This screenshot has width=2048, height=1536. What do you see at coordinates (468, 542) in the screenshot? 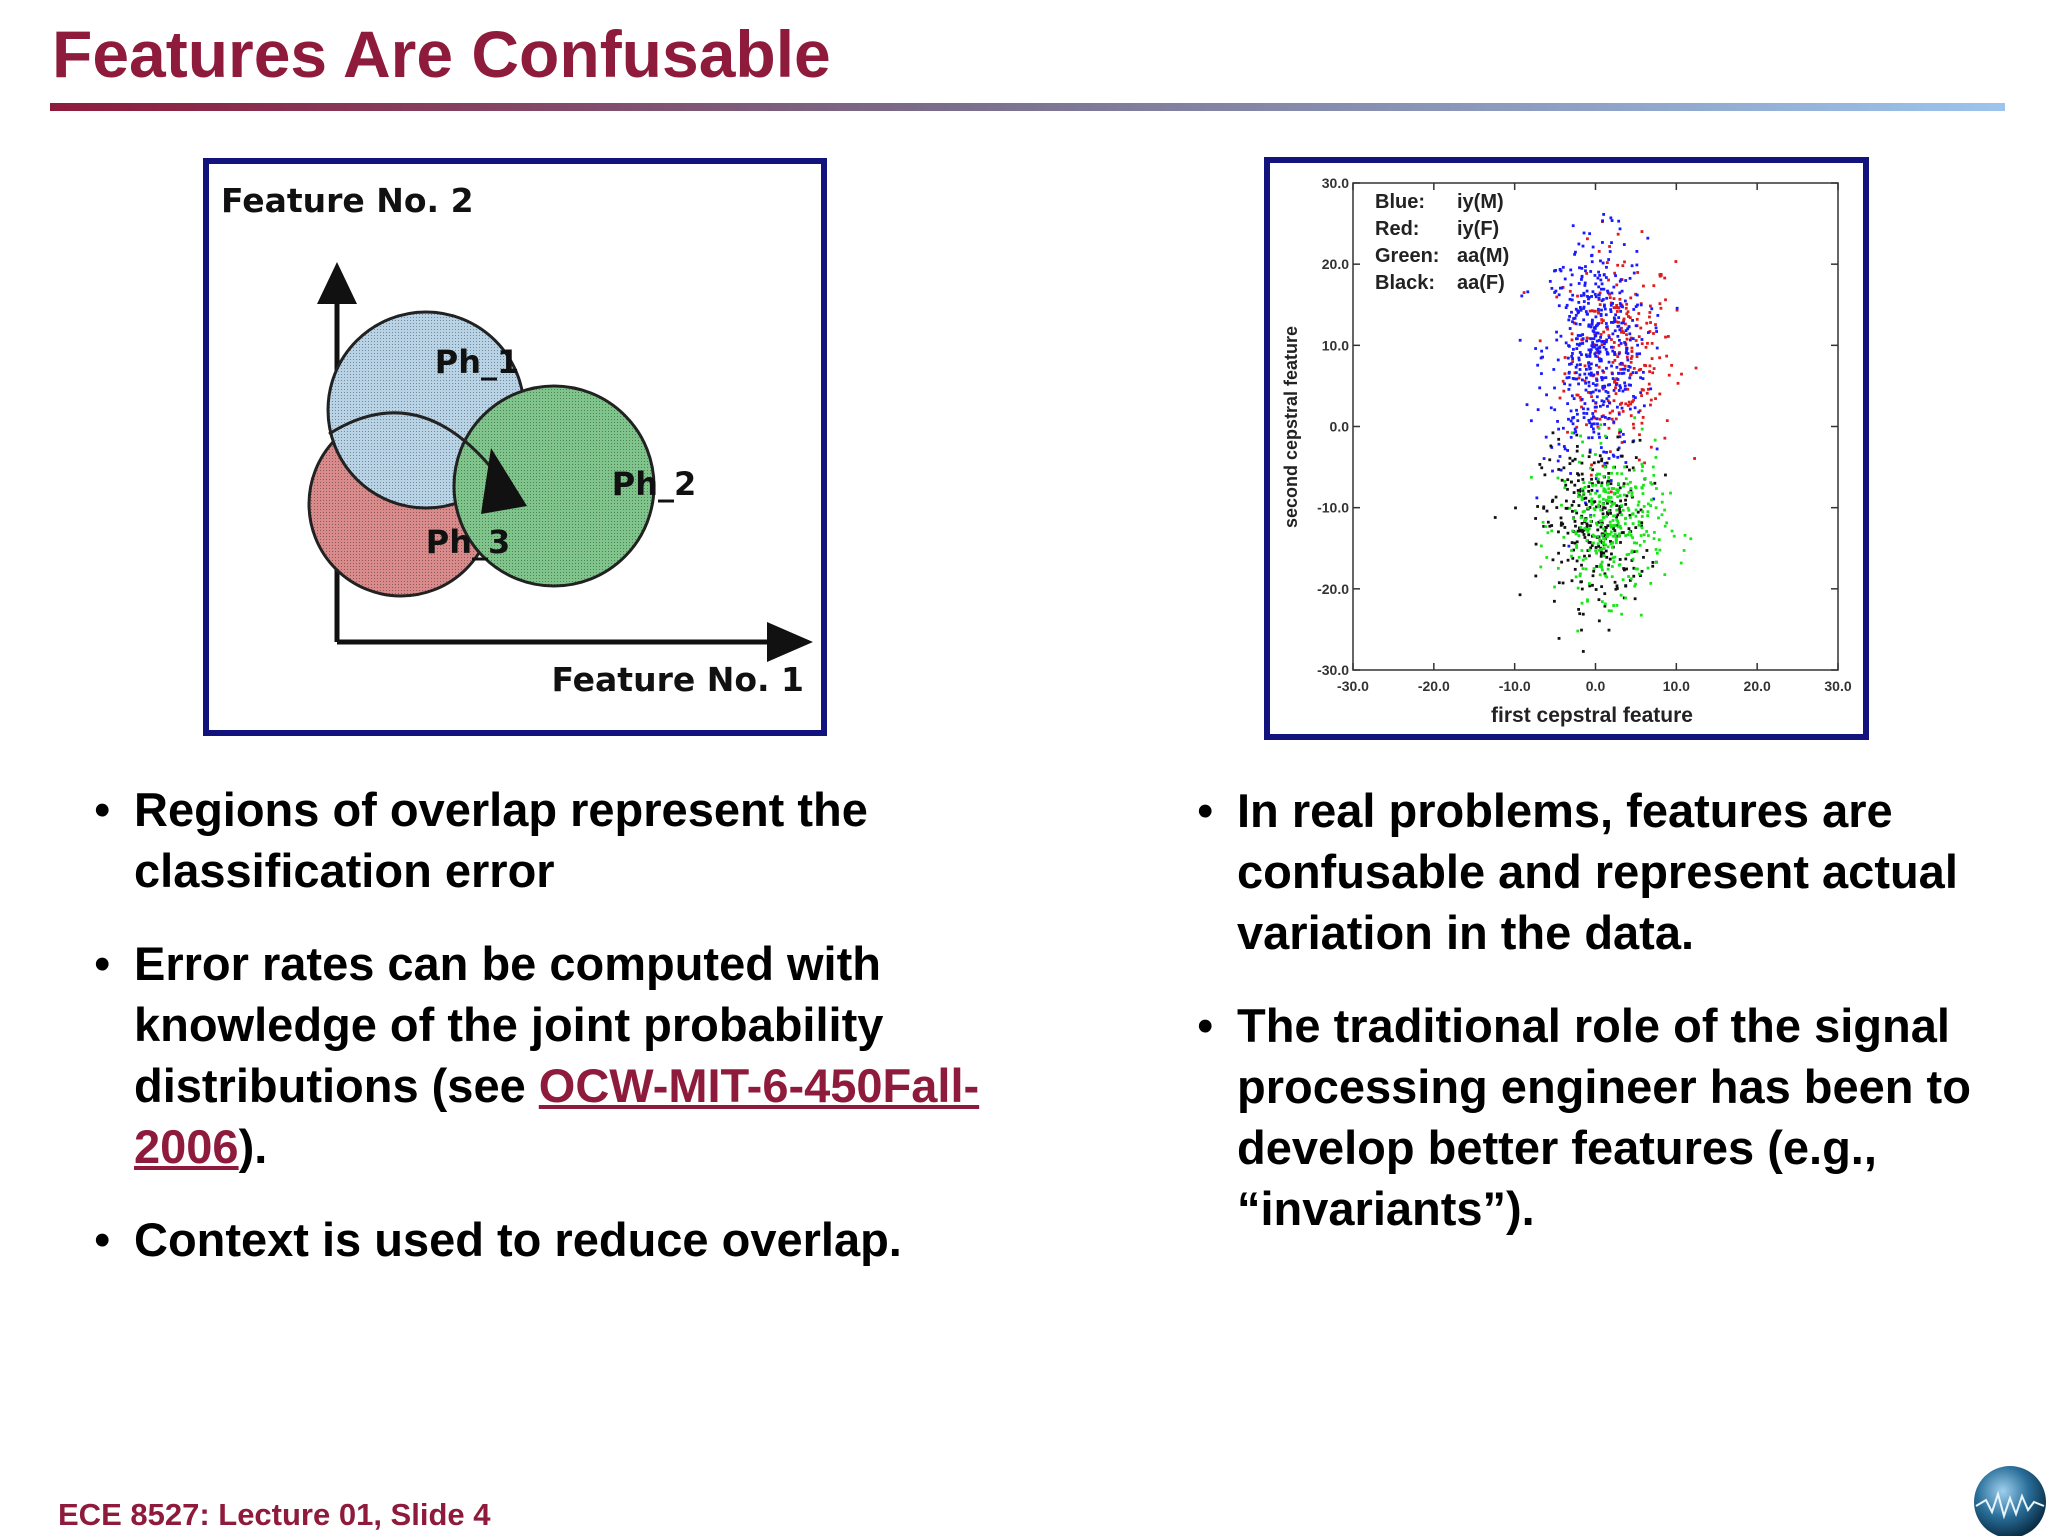
I see `region-label-ph3: Ph_3` at bounding box center [468, 542].